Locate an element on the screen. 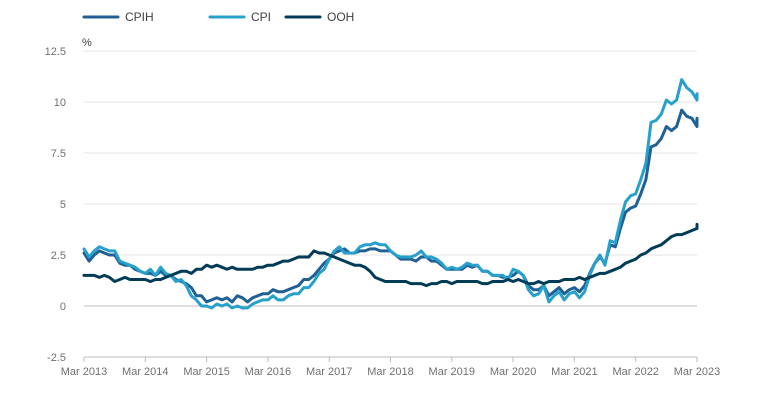  x-tick-label: Mar 2023 is located at coordinates (697, 372).